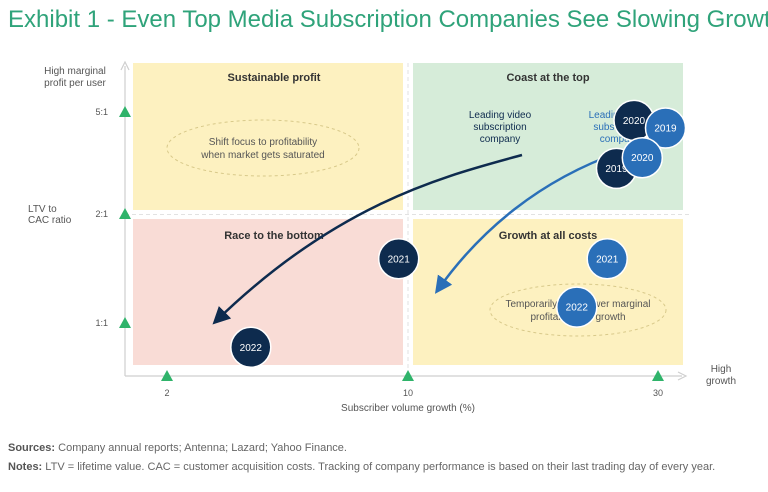 The width and height of the screenshot is (768, 492). What do you see at coordinates (101, 214) in the screenshot?
I see `y-tick-label: 2:1` at bounding box center [101, 214].